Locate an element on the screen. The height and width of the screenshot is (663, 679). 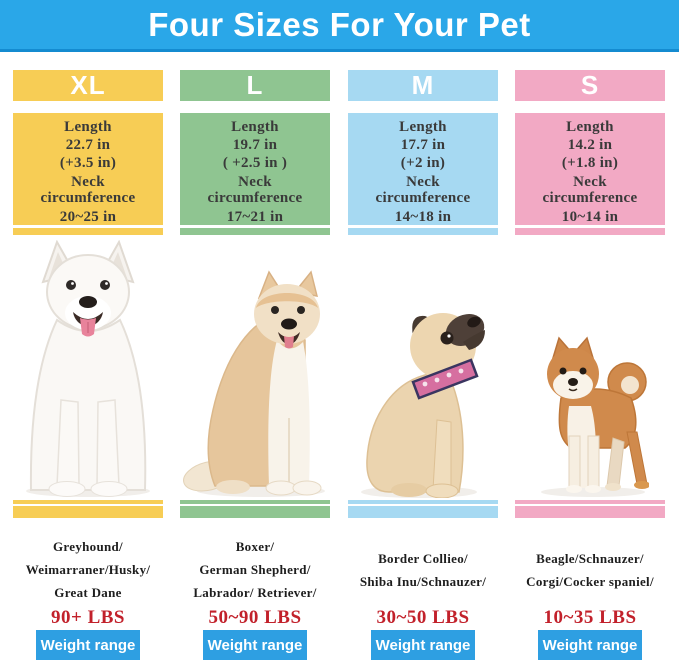
breed-line: Shiba Inu/Schnauzer/ is located at coordinates (423, 581).